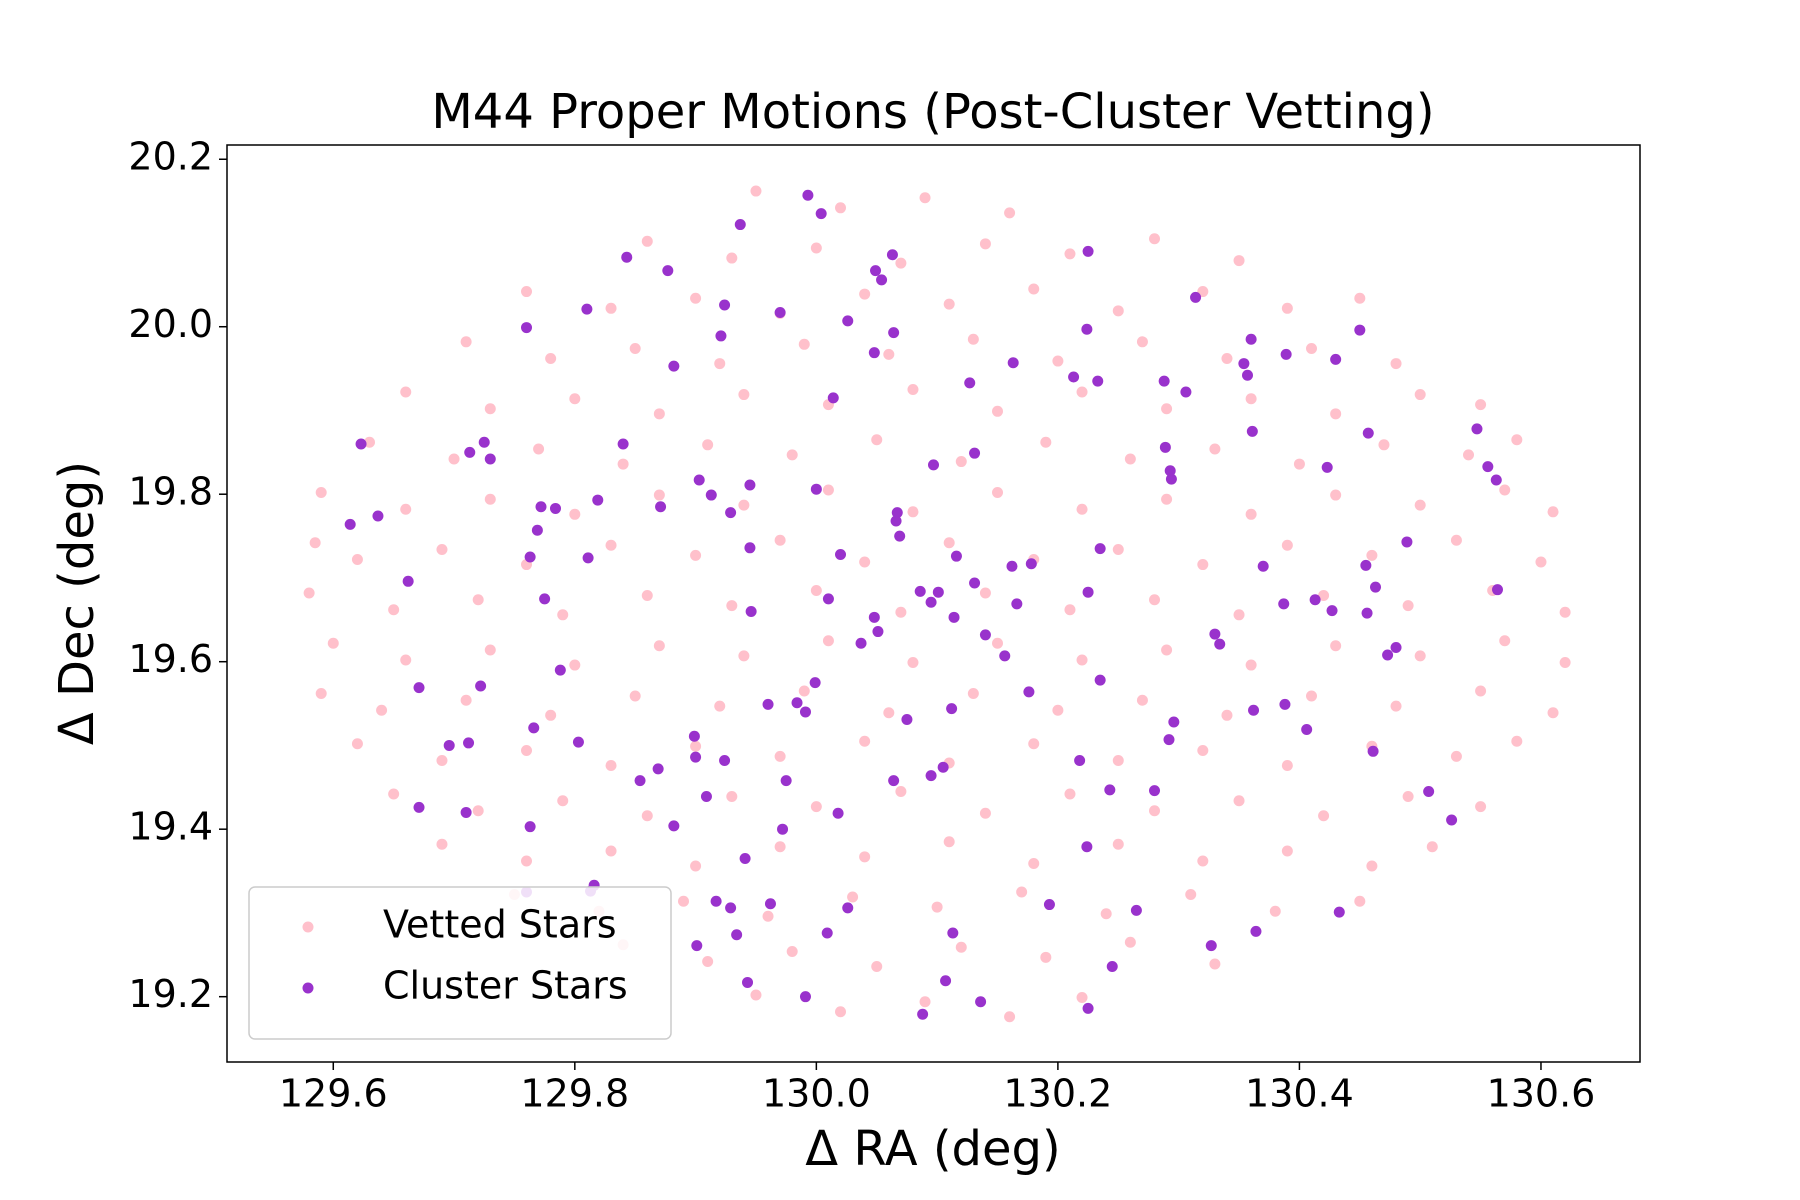 The height and width of the screenshot is (1200, 1800). Describe the element at coordinates (170, 827) in the screenshot. I see `y-tick-label: 19.4` at that location.